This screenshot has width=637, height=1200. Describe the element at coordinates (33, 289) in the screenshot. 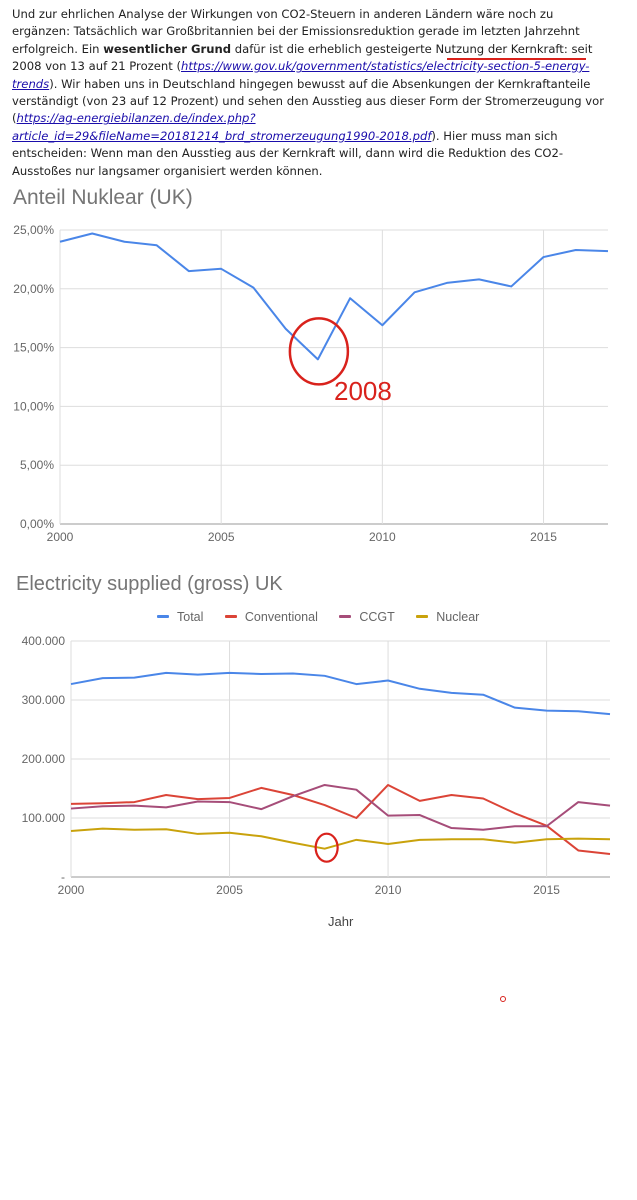

I see `chart1-y-tick-label: 20,00%` at that location.